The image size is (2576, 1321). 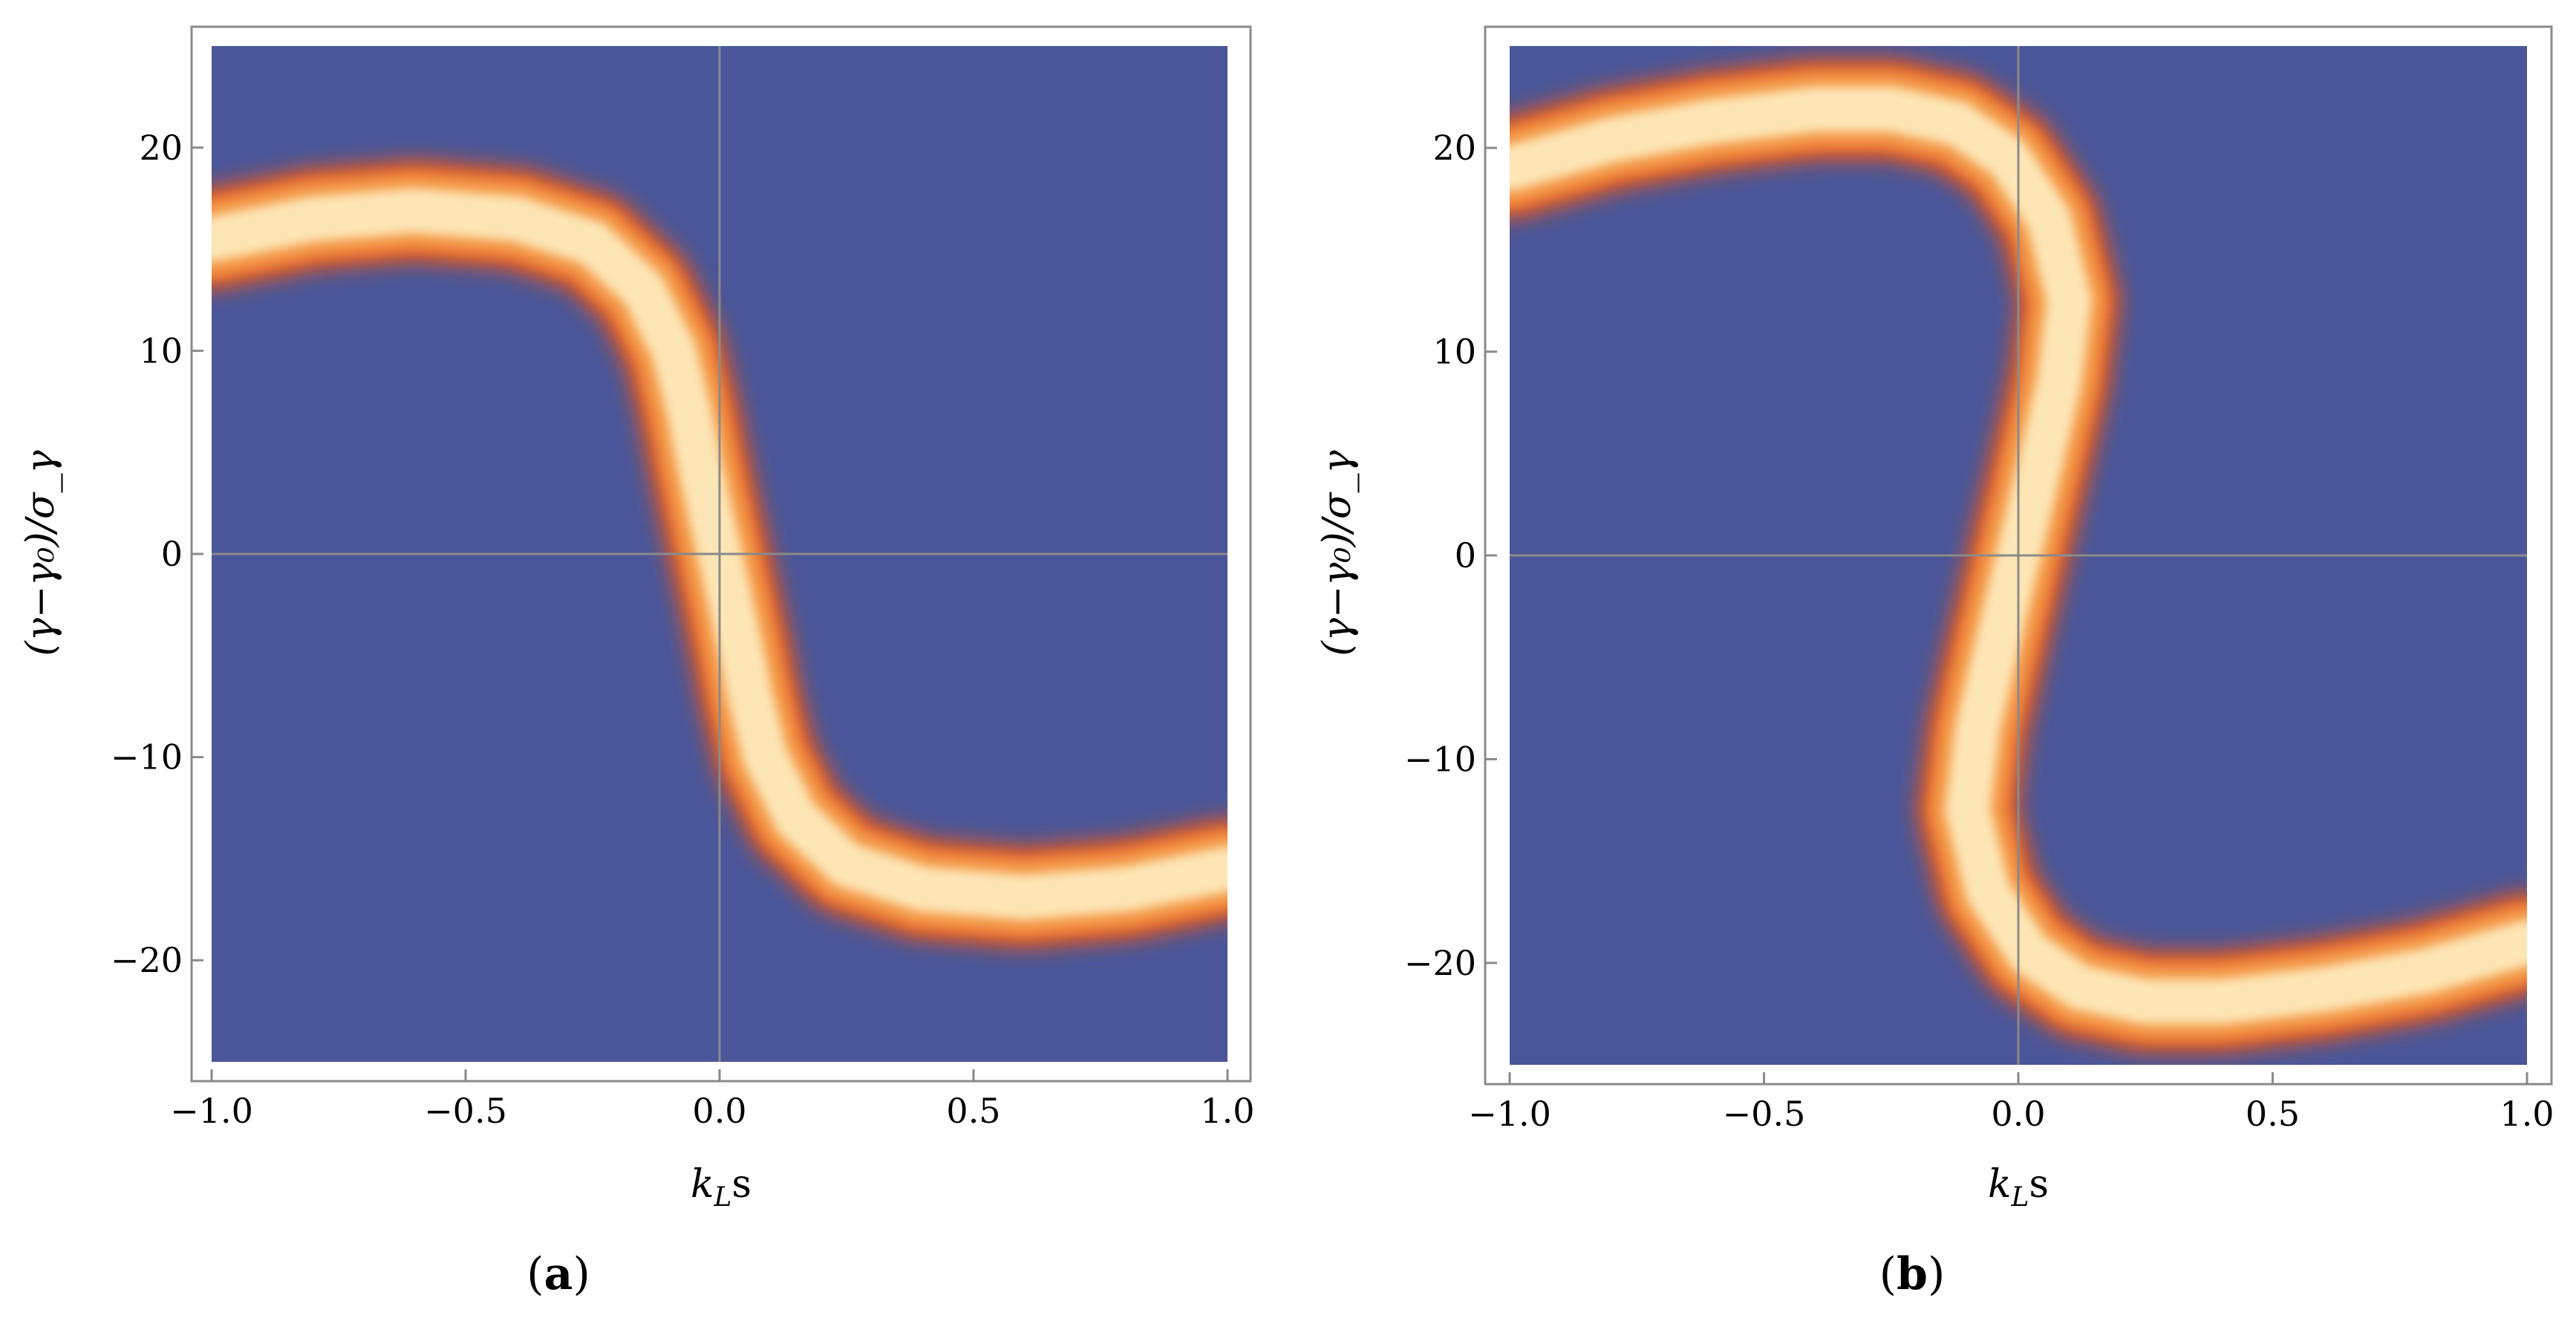 What do you see at coordinates (1337, 552) in the screenshot?
I see `panel-b-y-axis-label: (γ−γ₀)/σ_γ` at bounding box center [1337, 552].